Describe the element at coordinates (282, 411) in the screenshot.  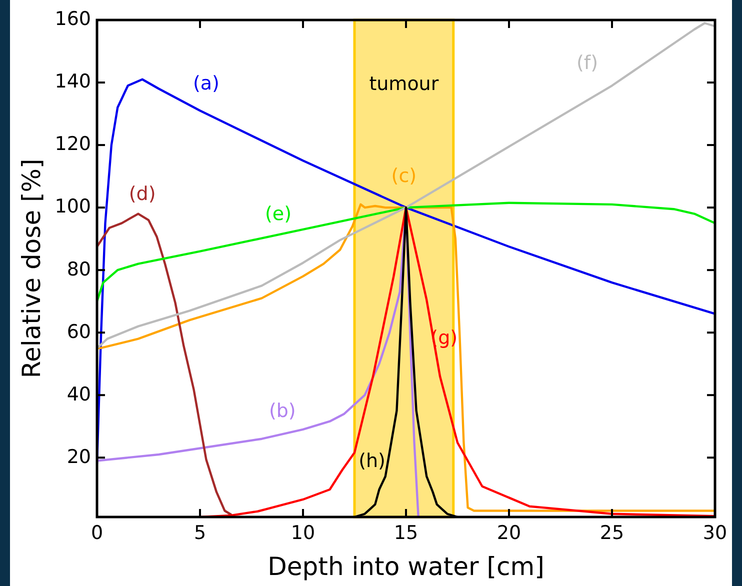
I see `series-label: (b)` at that location.